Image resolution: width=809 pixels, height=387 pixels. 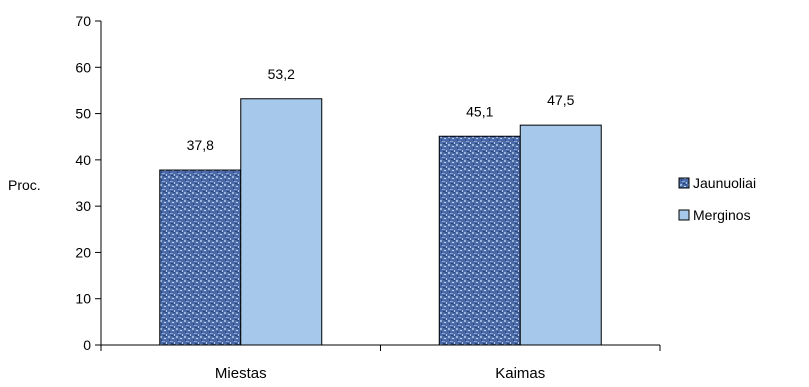 What do you see at coordinates (83, 160) in the screenshot?
I see `y-tick-label: 40` at bounding box center [83, 160].